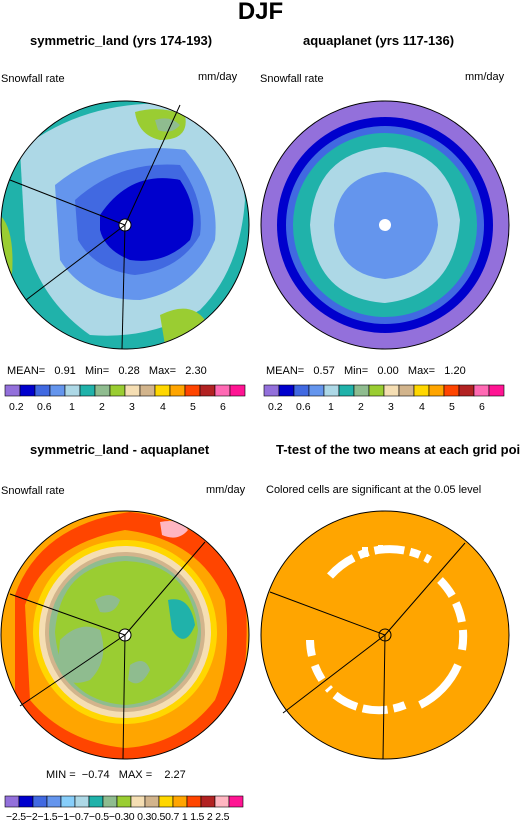 This screenshot has height=825, width=521. Describe the element at coordinates (33, 79) in the screenshot. I see `variable-label-land: Snowfall rate` at that location.